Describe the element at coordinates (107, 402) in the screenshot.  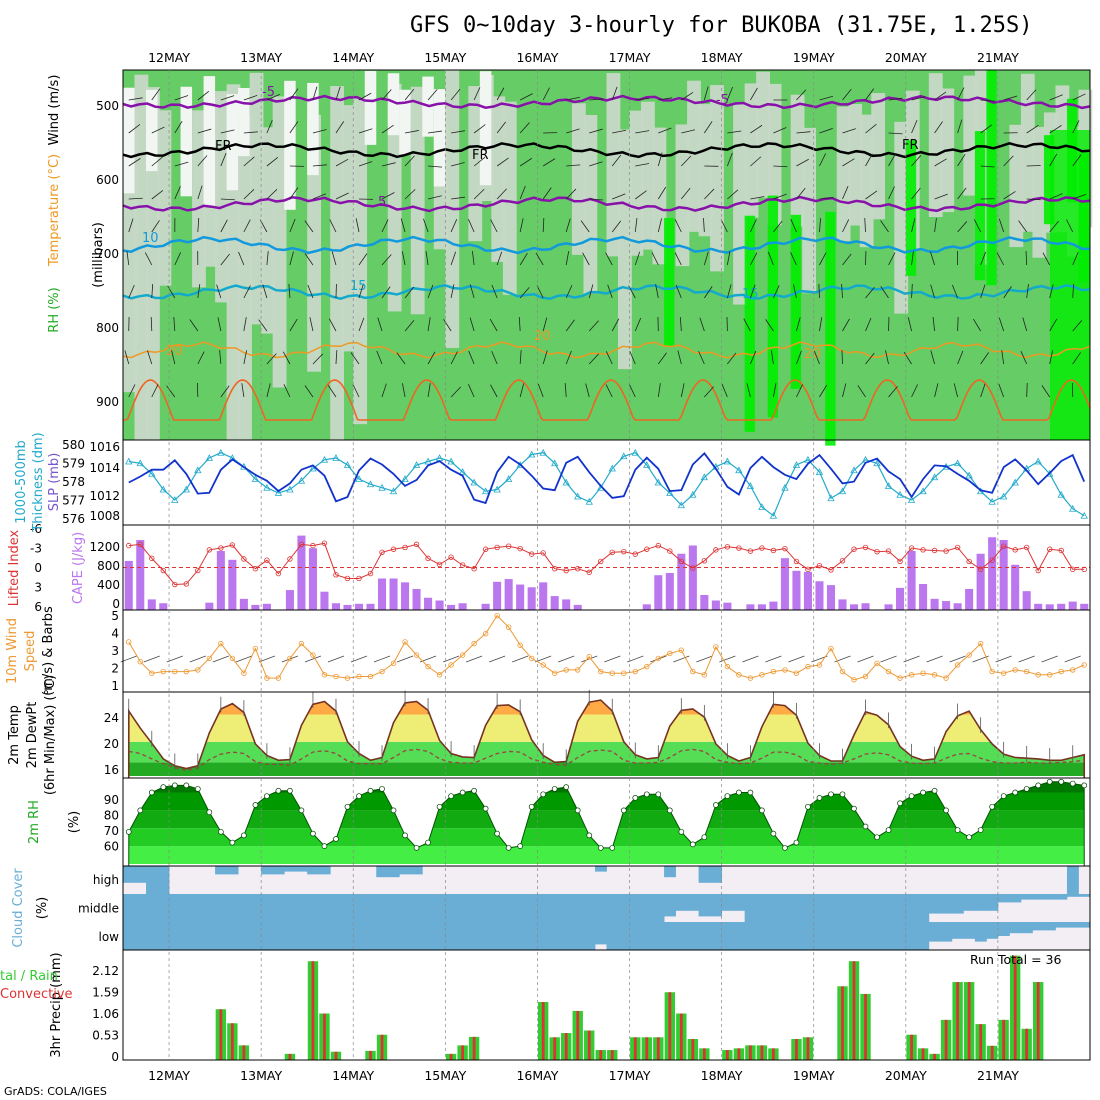
I see `pressure-tick: 900` at that location.